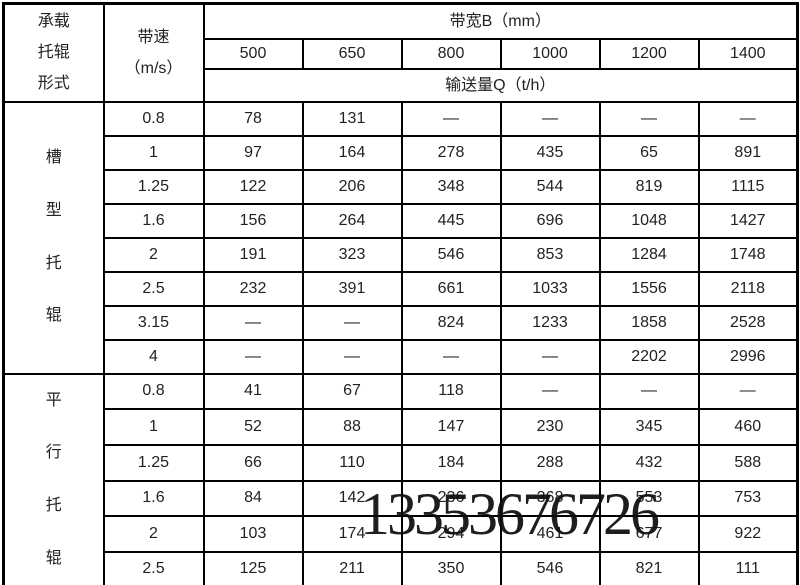  I want to click on capacity-cell: 206, so click(352, 186).